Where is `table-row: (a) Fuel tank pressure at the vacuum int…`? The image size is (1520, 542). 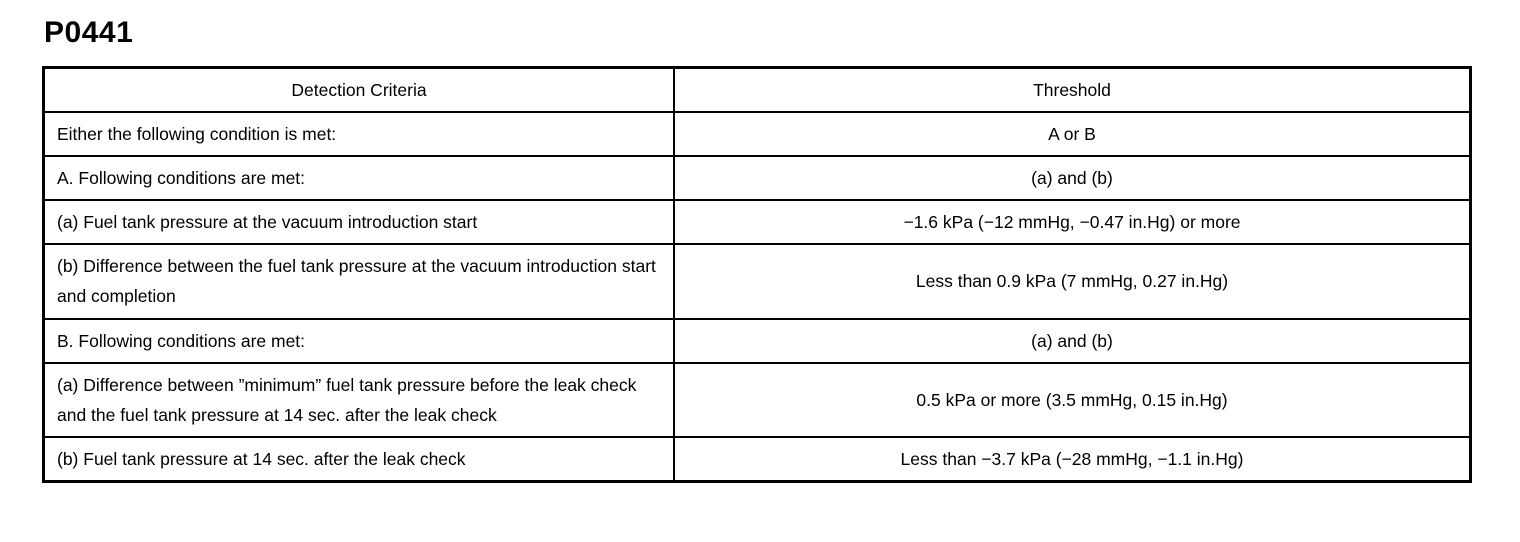
table-row: (a) Fuel tank pressure at the vacuum int… is located at coordinates (757, 222).